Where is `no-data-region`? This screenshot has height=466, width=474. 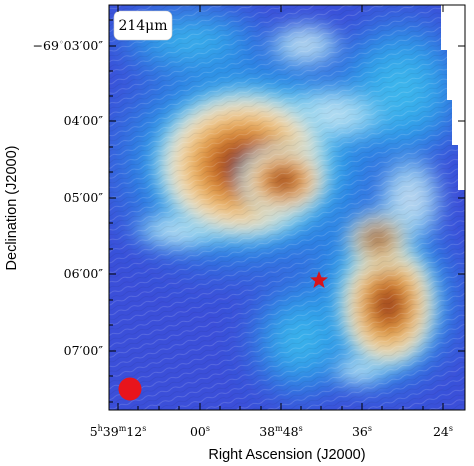 no-data-region is located at coordinates (453, 97).